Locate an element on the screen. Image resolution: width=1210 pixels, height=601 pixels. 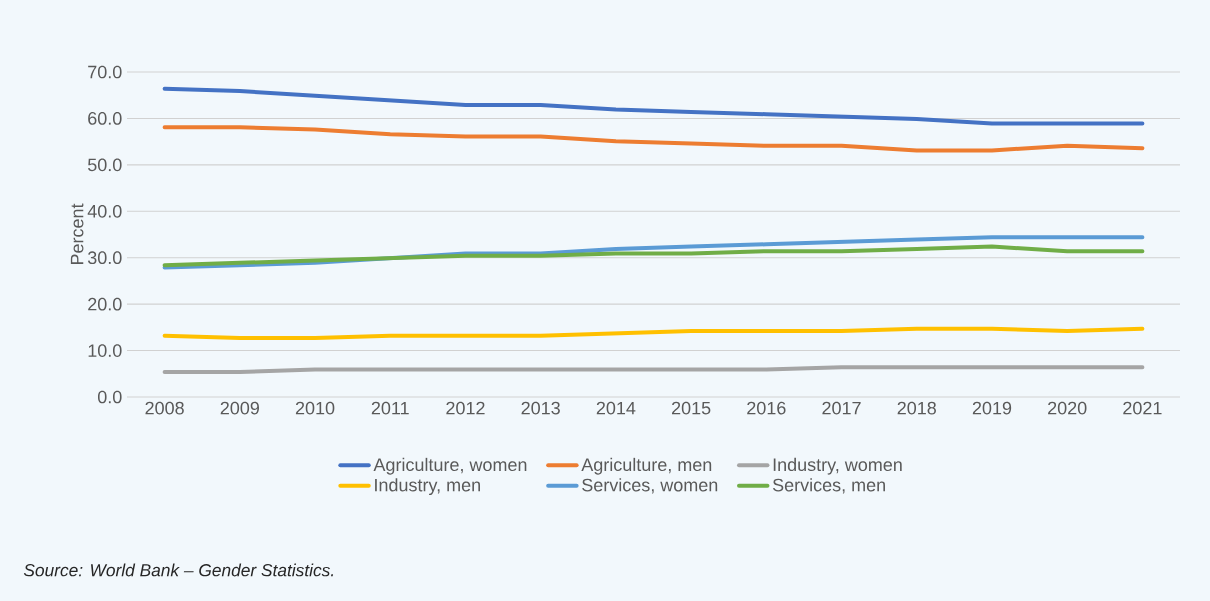
legend-label: Agriculture, men is located at coordinates (646, 466).